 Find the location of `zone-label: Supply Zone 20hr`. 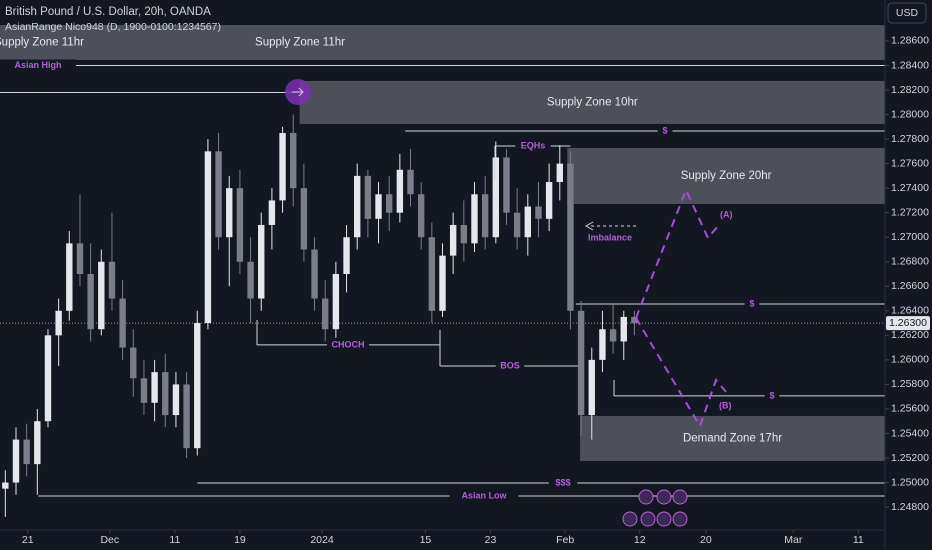

zone-label: Supply Zone 20hr is located at coordinates (726, 176).